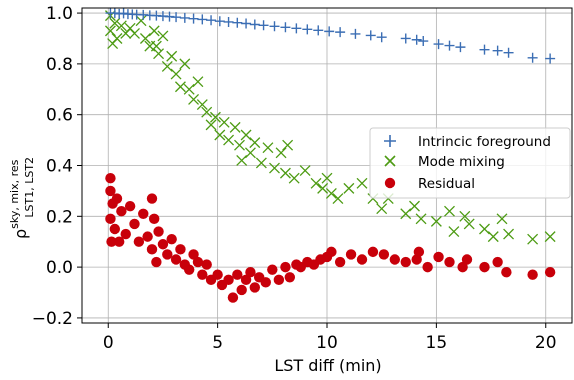  I want to click on legend-box, so click(470, 163).